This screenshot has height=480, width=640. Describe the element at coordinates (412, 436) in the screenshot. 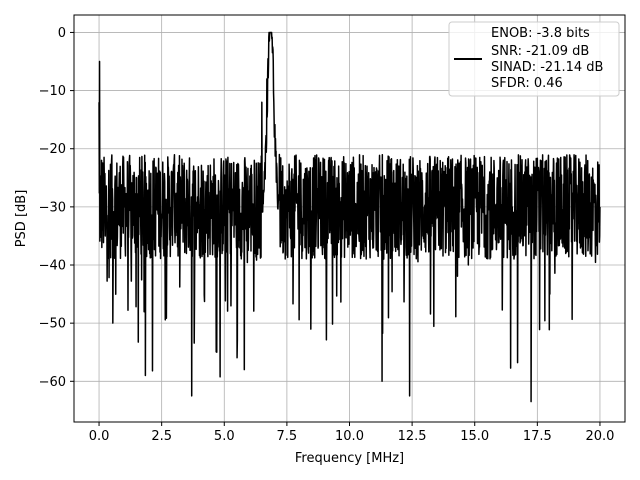

I see `x-tick-label: 12.5` at that location.